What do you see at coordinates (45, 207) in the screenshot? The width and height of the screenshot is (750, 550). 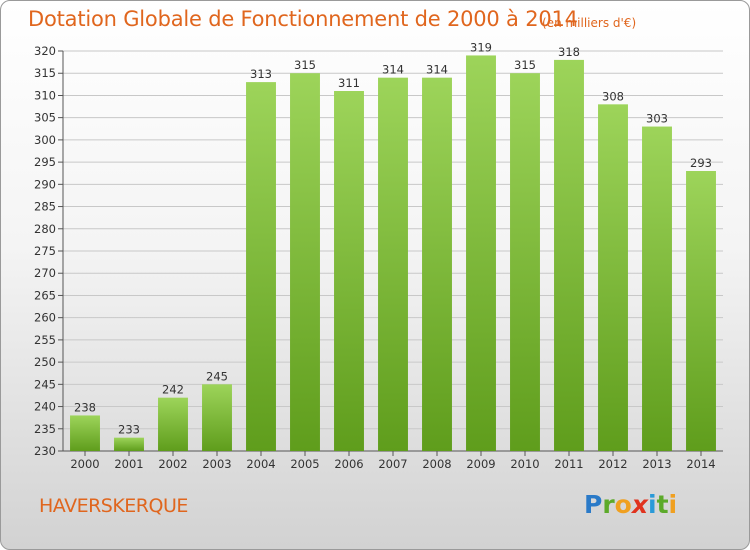 I see `y-tick-label: 285` at bounding box center [45, 207].